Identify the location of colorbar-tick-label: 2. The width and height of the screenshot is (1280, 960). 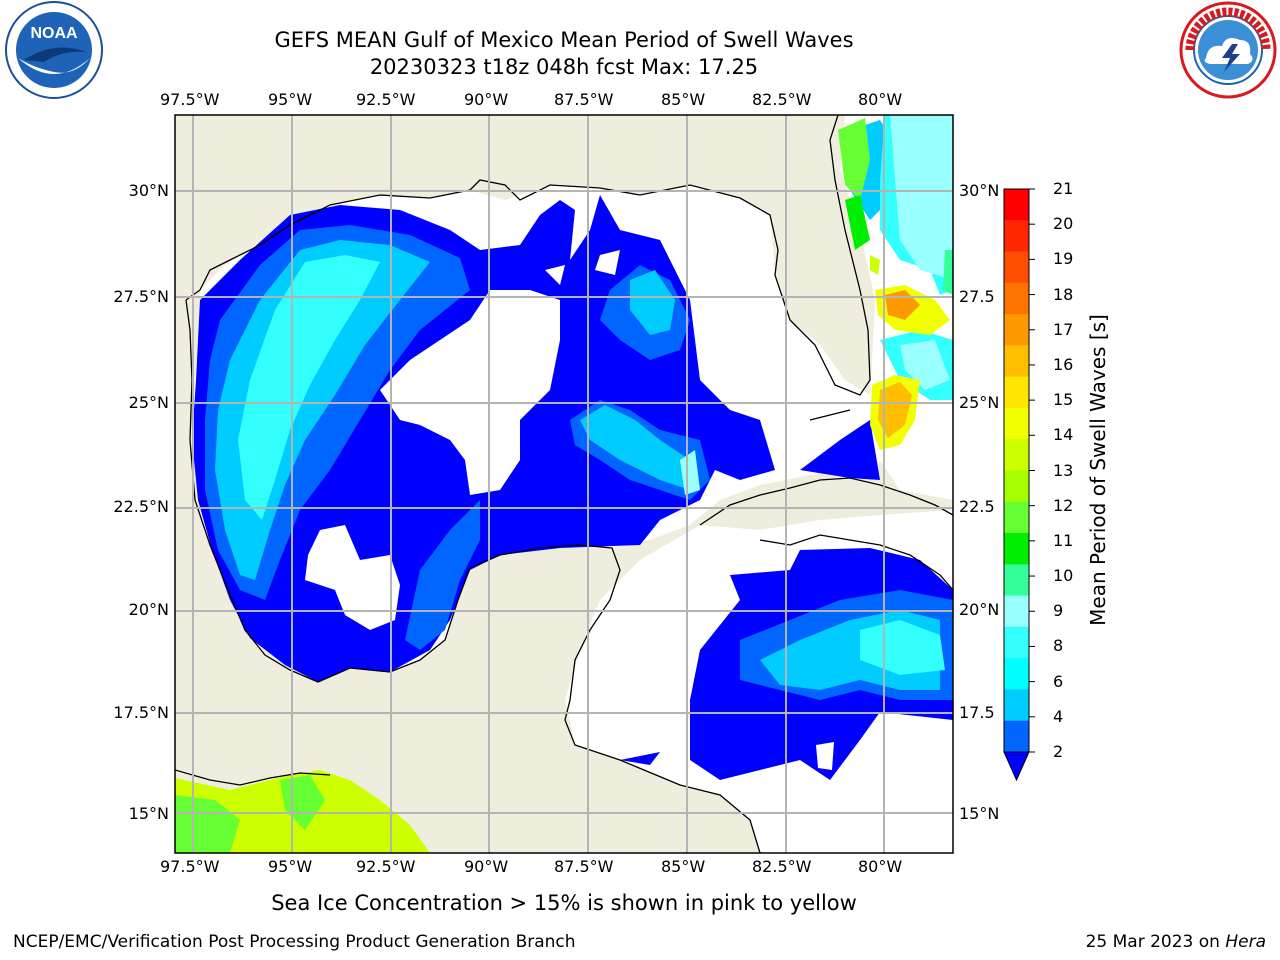
(1058, 751).